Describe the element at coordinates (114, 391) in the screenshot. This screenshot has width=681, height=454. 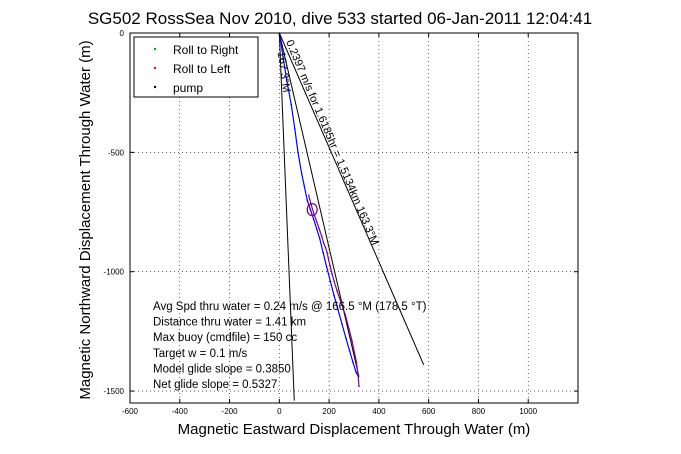
I see `y-tick-label: -1500` at that location.